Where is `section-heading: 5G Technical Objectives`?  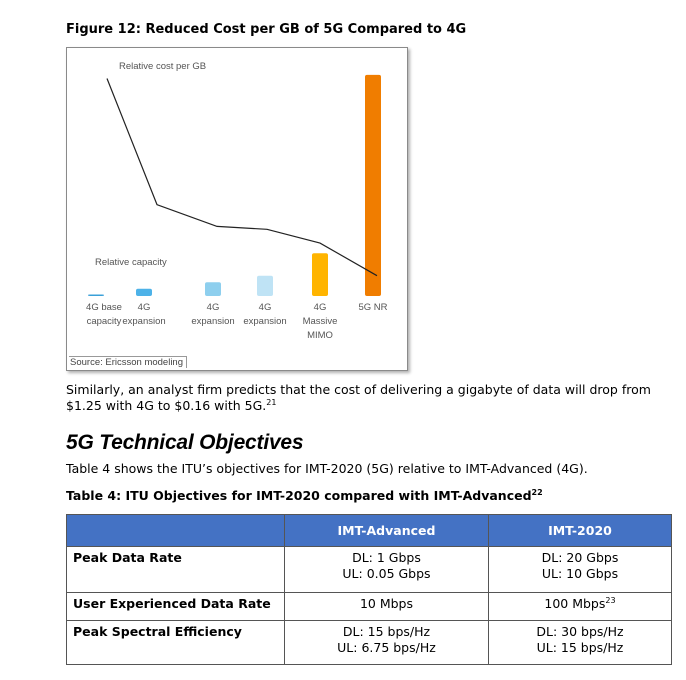 section-heading: 5G Technical Objectives is located at coordinates (185, 442).